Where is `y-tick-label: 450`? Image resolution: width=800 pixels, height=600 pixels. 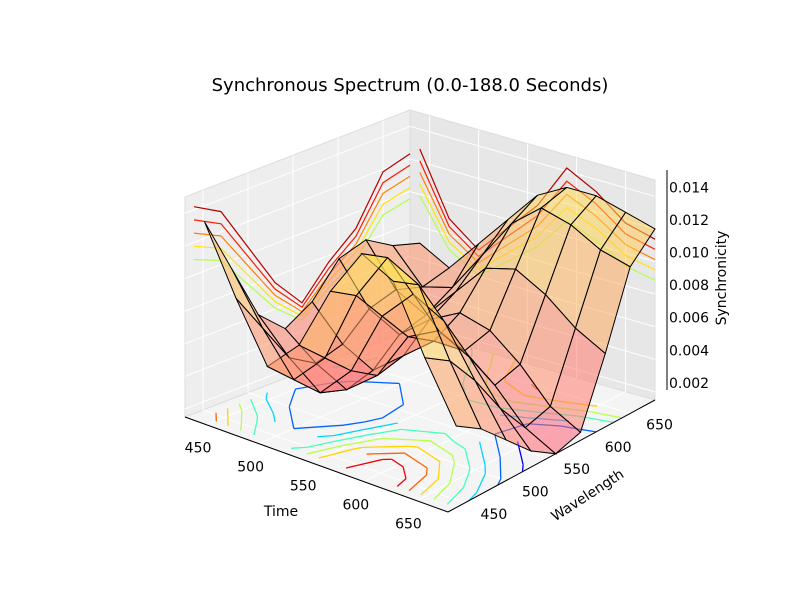
y-tick-label: 450 is located at coordinates (494, 515).